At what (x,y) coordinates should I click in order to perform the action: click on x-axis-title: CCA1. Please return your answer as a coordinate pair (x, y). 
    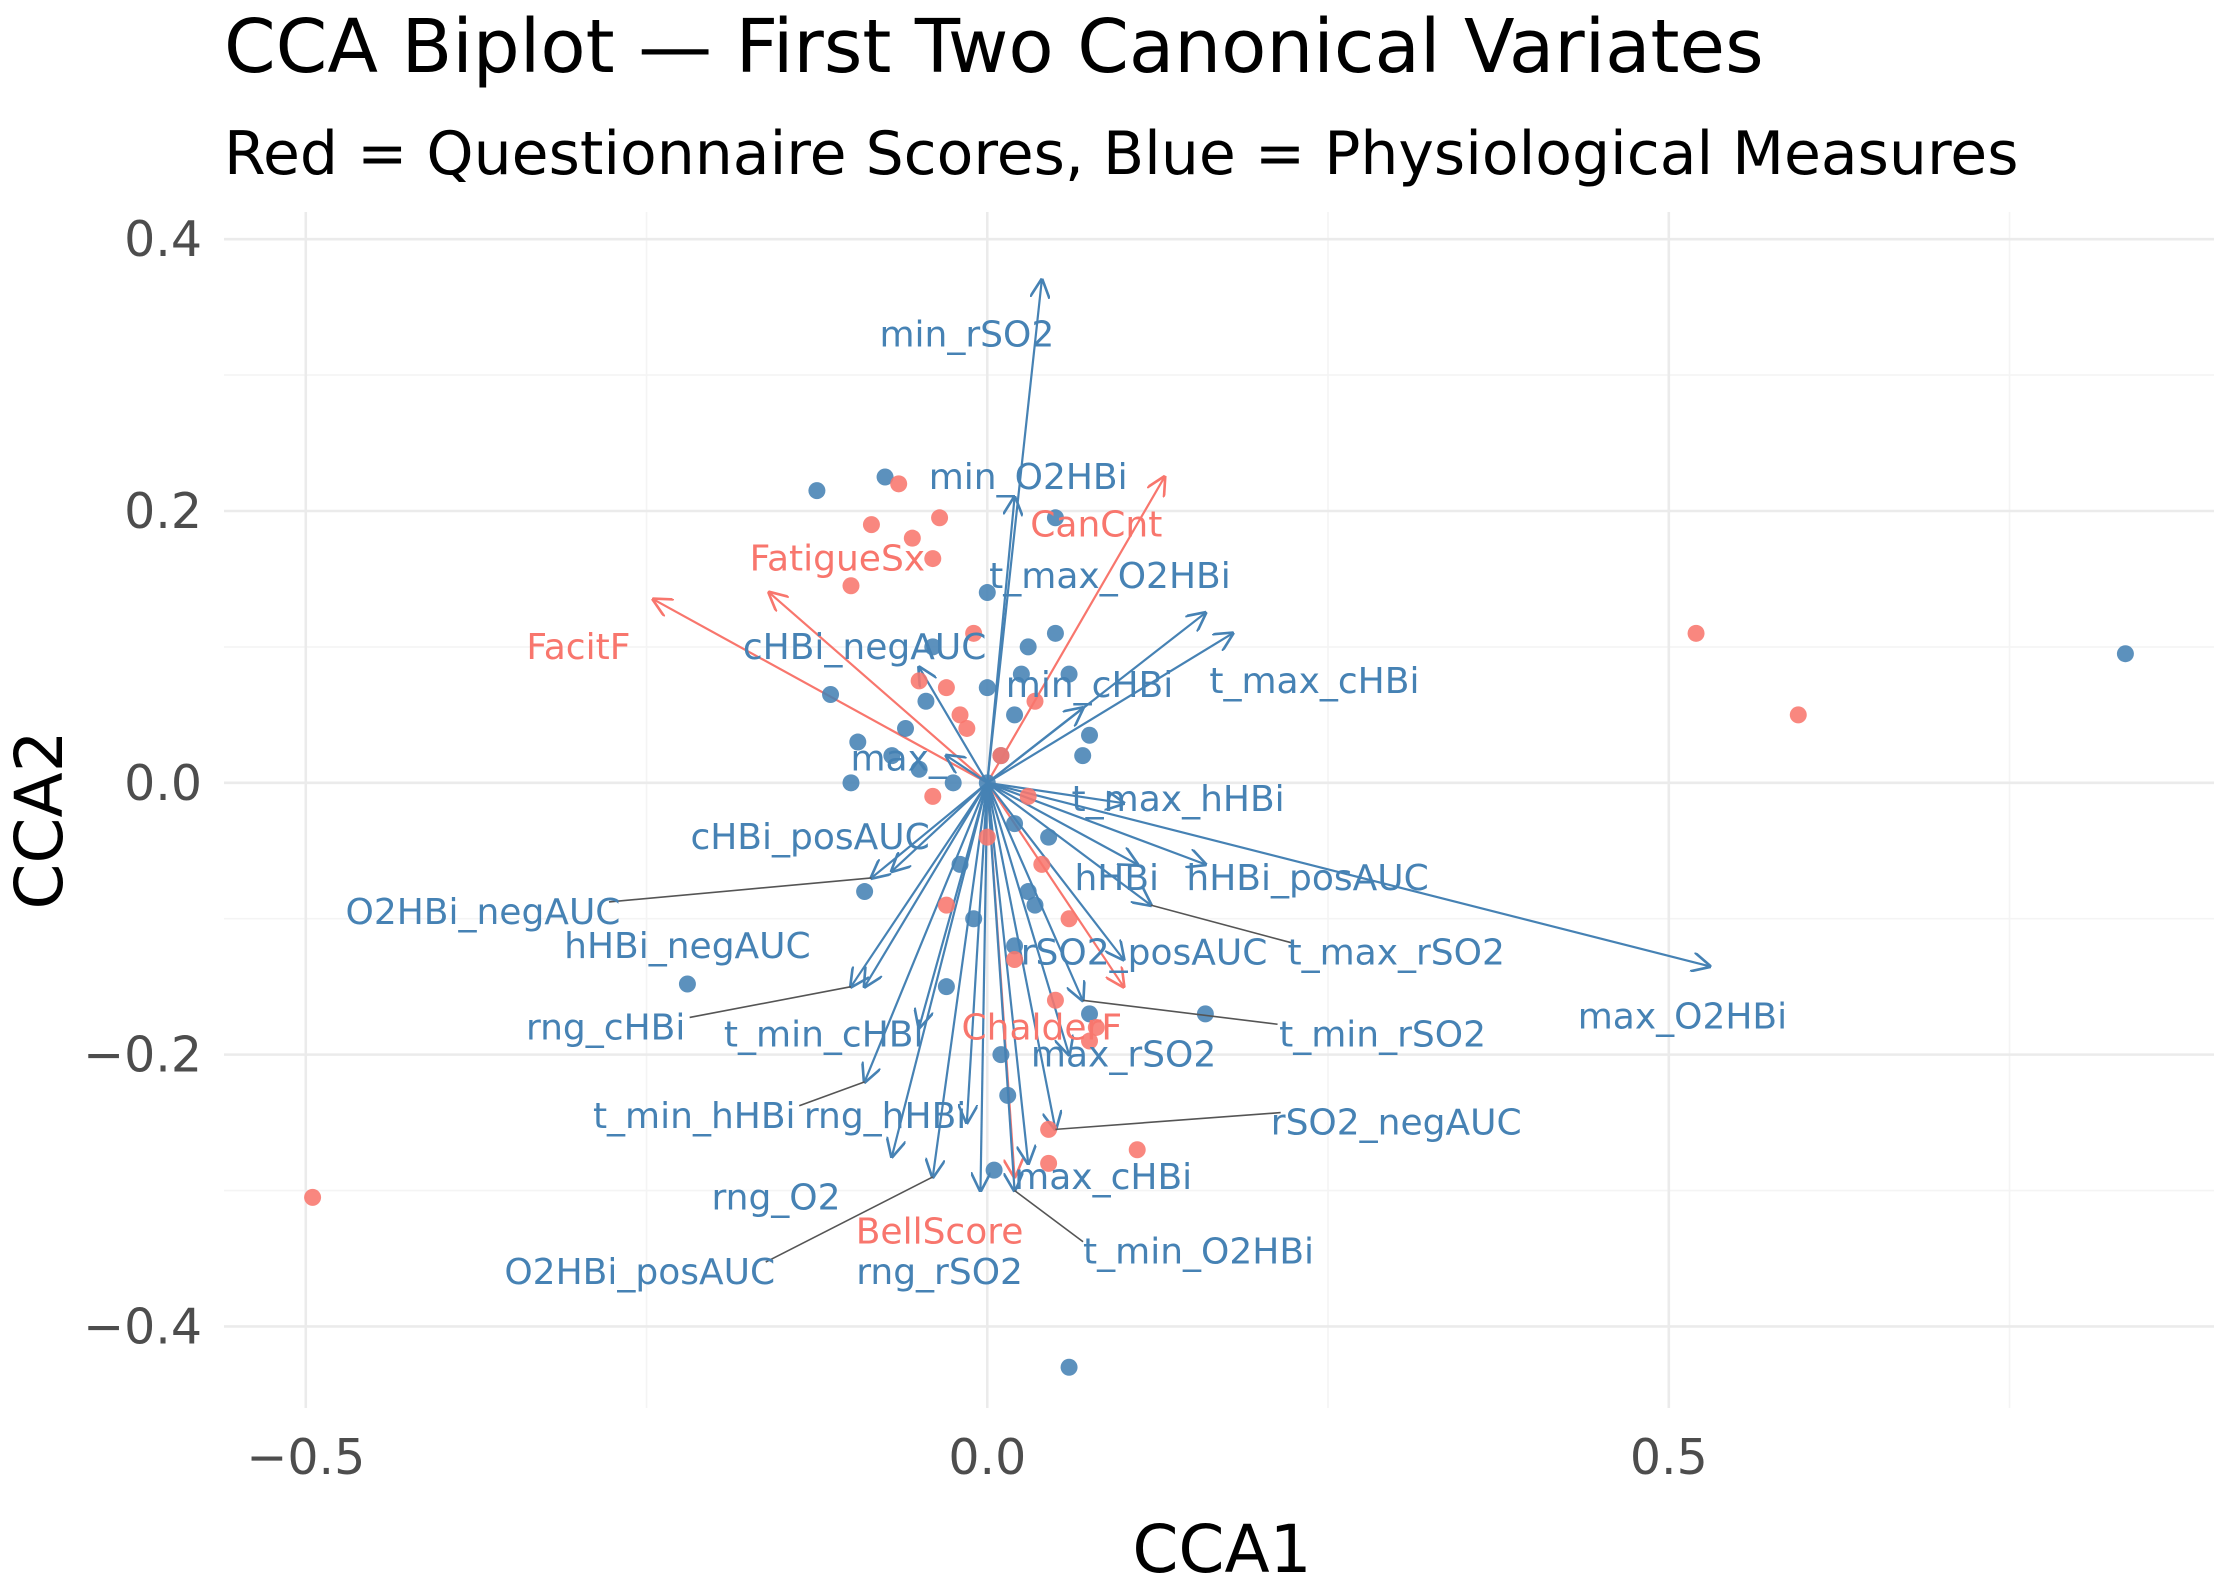
    Looking at the image, I should click on (1221, 1549).